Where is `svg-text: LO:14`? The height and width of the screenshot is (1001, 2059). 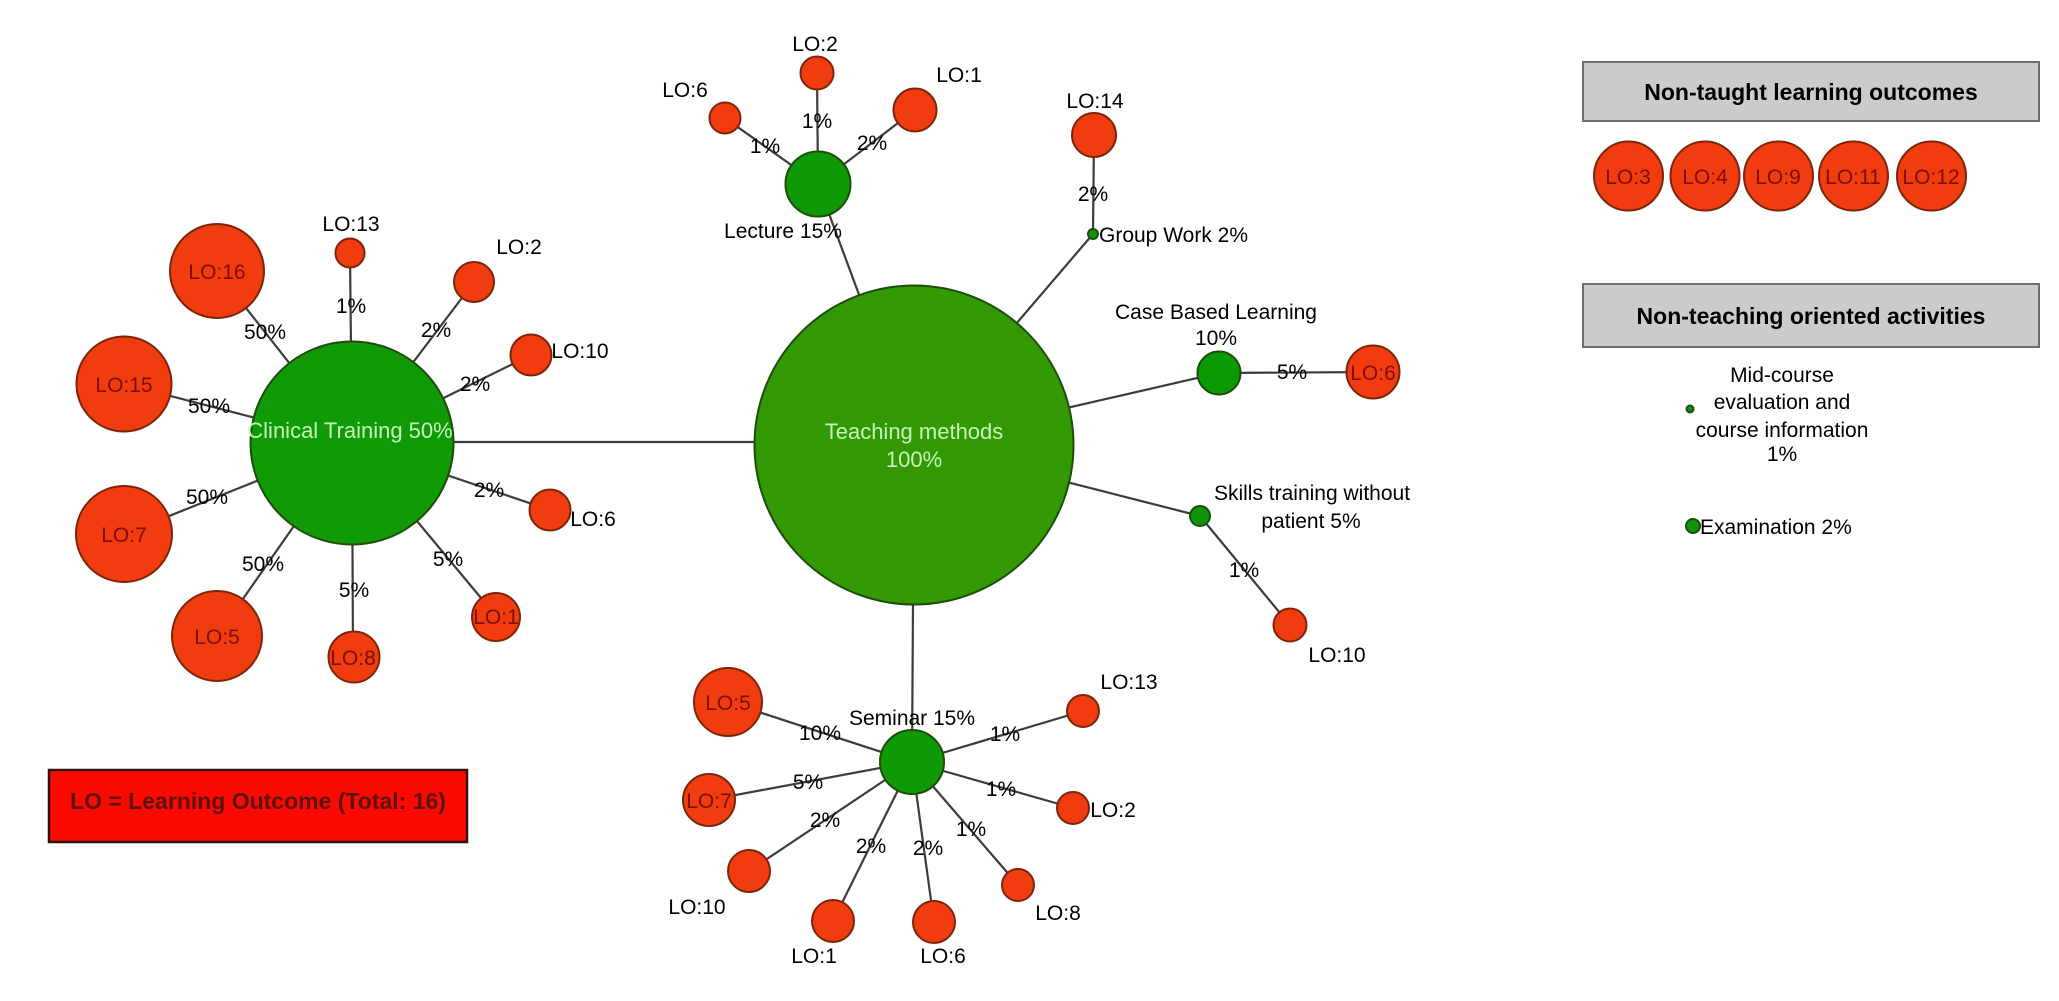 svg-text: LO:14 is located at coordinates (1095, 101).